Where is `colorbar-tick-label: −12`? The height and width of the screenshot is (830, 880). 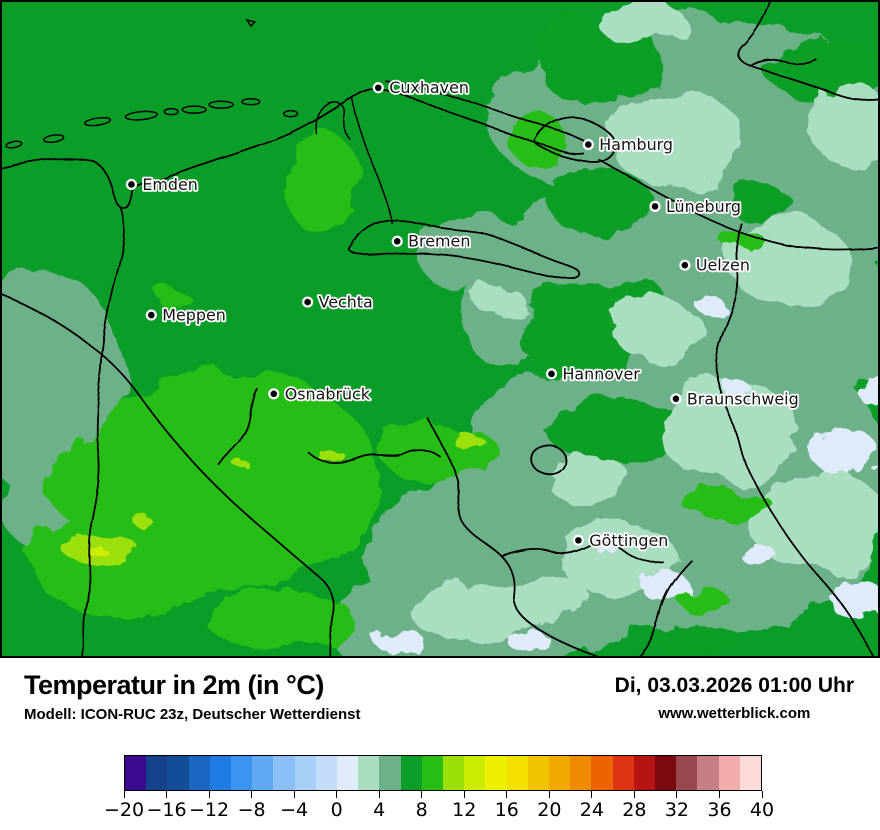 colorbar-tick-label: −12 is located at coordinates (209, 810).